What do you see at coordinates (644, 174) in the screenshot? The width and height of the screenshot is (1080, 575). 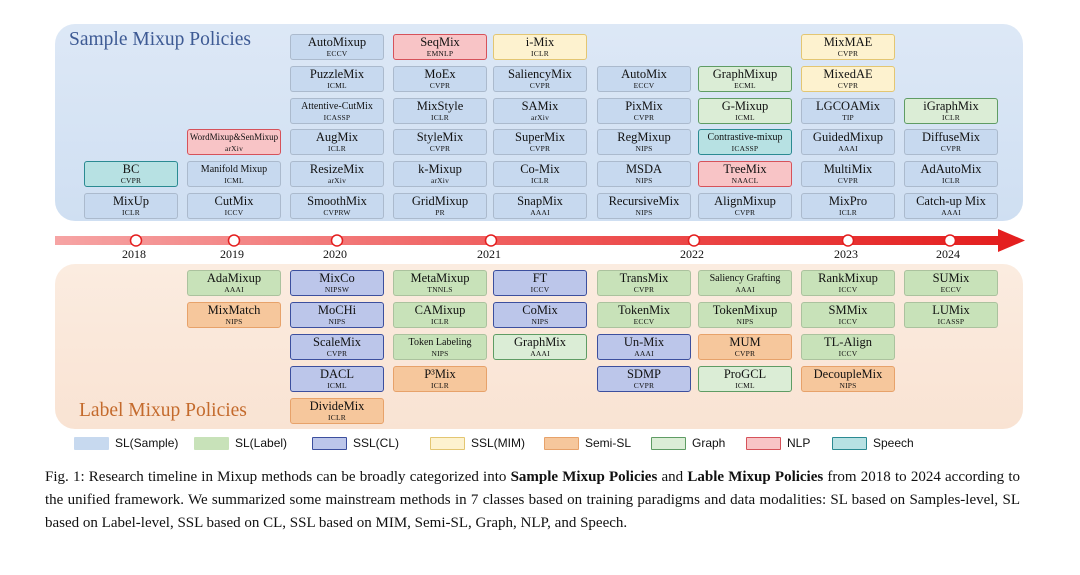 I see `sample-method-msda: MSDA NIPS` at bounding box center [644, 174].